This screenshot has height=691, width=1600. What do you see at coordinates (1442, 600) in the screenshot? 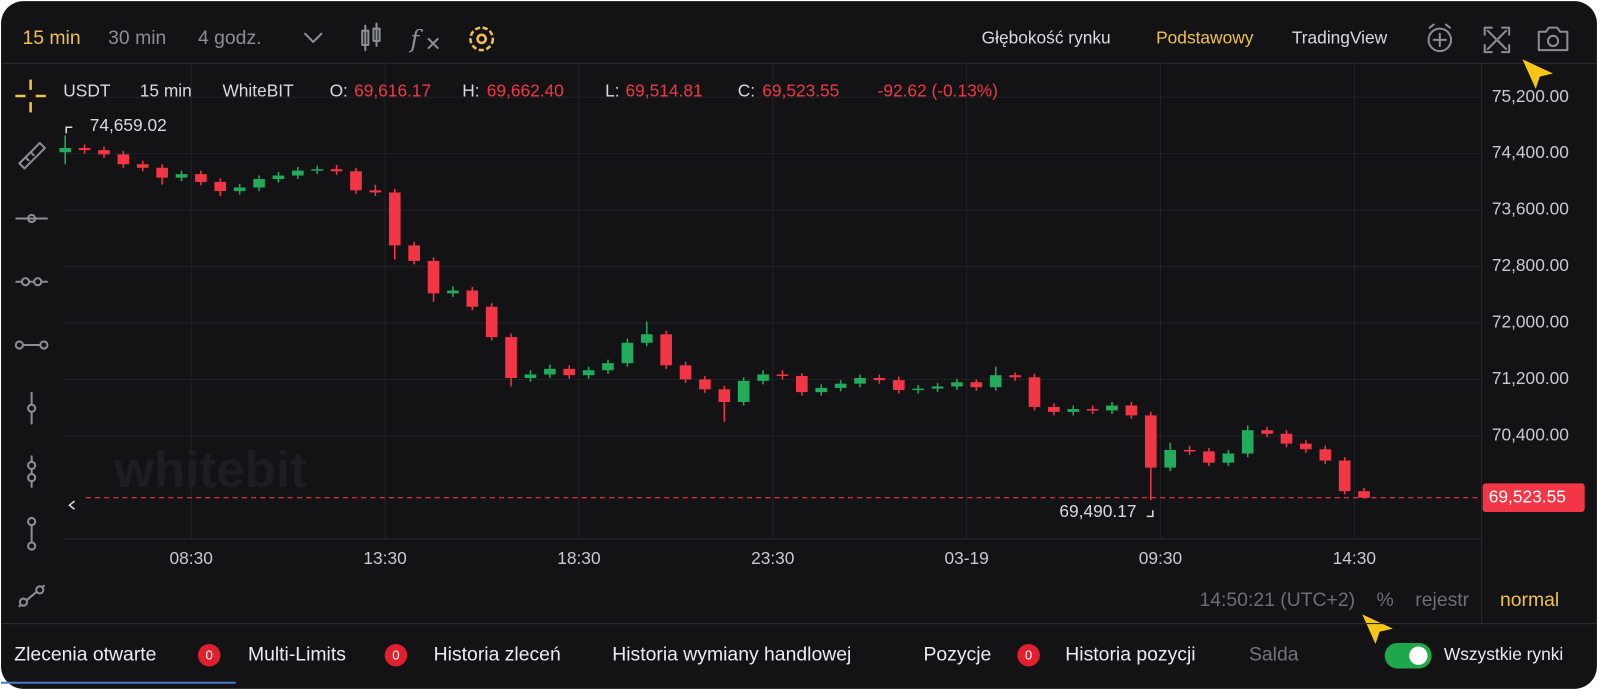
I see `log-toggle: rejestr` at bounding box center [1442, 600].